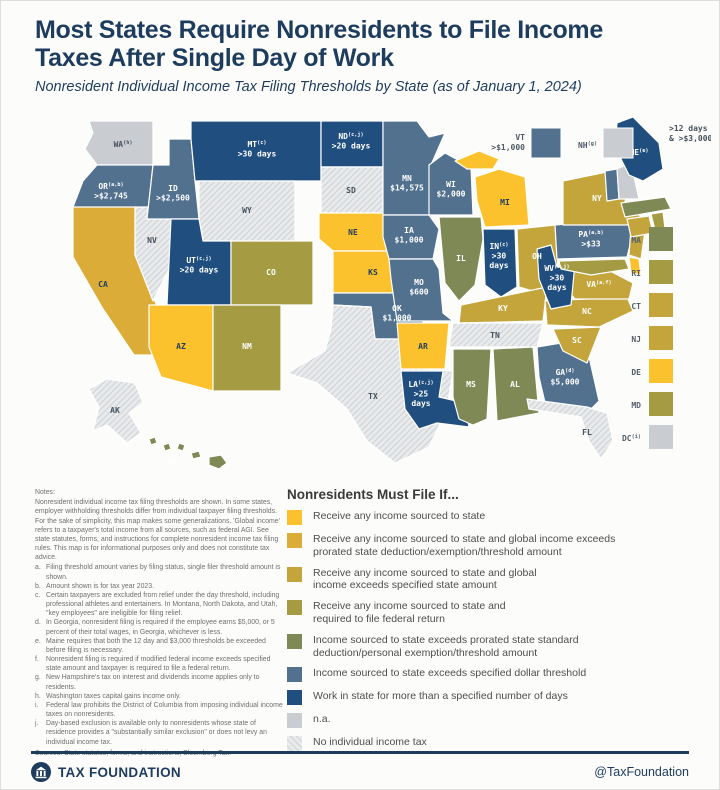 The image size is (720, 790). I want to click on small-state-swatch-CT, so click(661, 305).